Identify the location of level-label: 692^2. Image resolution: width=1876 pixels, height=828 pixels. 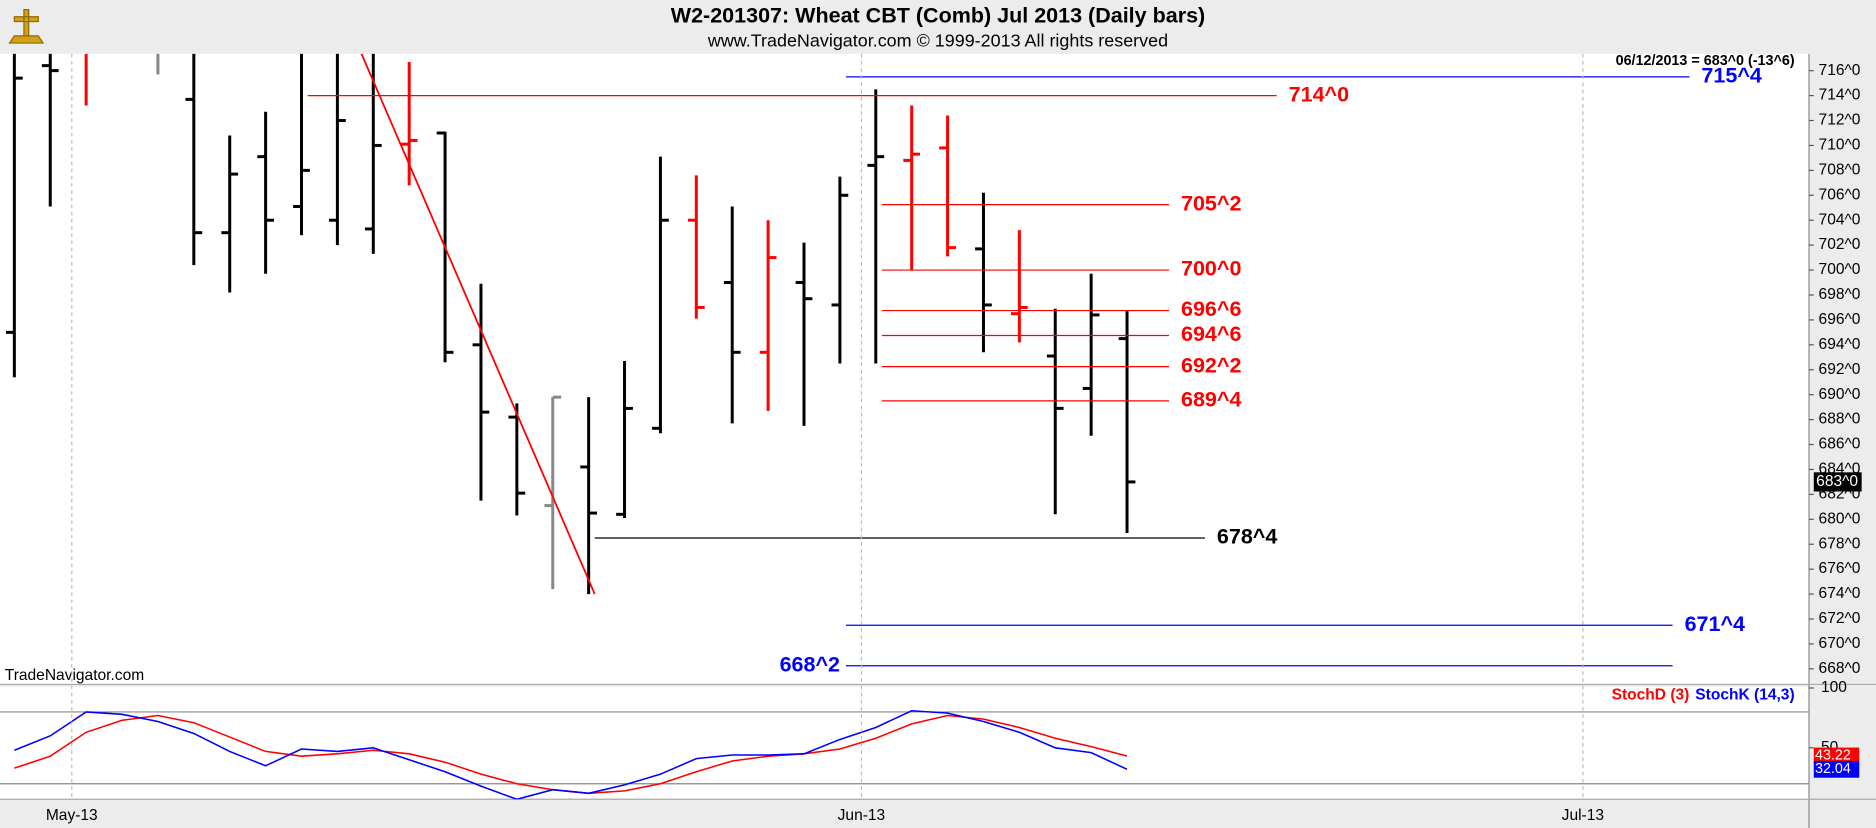
(1211, 365).